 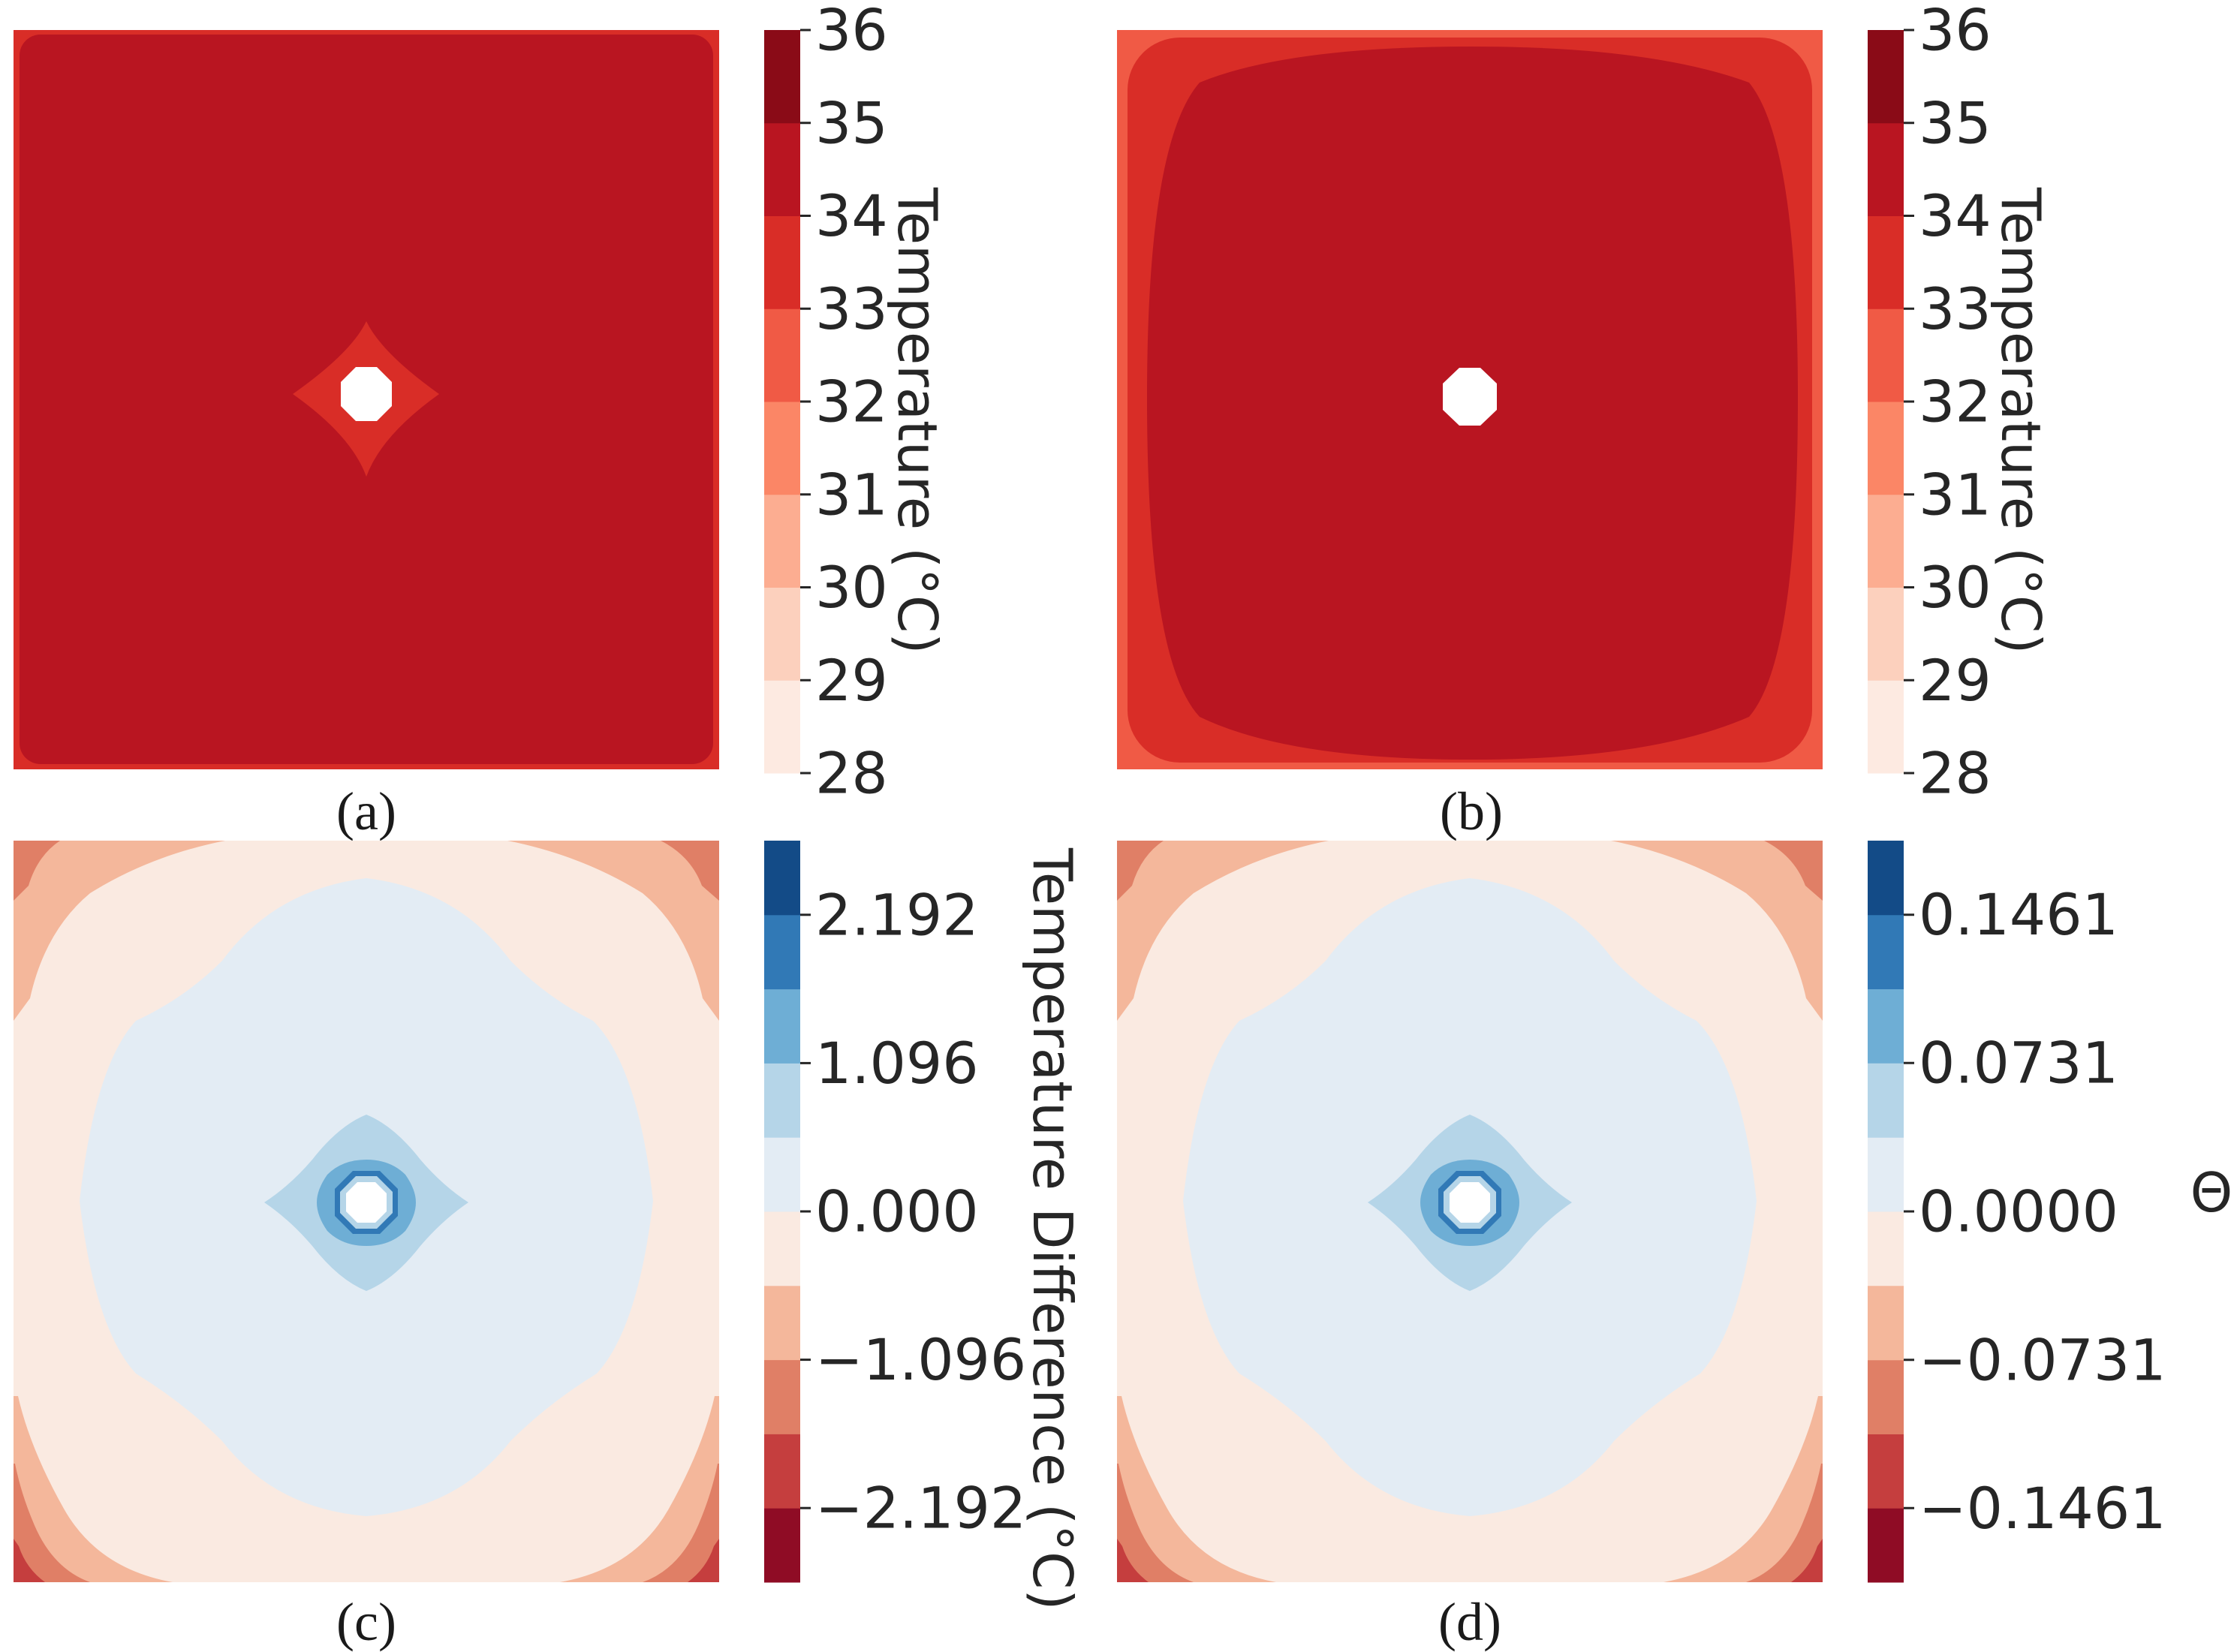 What do you see at coordinates (1956, 680) in the screenshot?
I see `panel-b-colorbar-tick-label: 29` at bounding box center [1956, 680].